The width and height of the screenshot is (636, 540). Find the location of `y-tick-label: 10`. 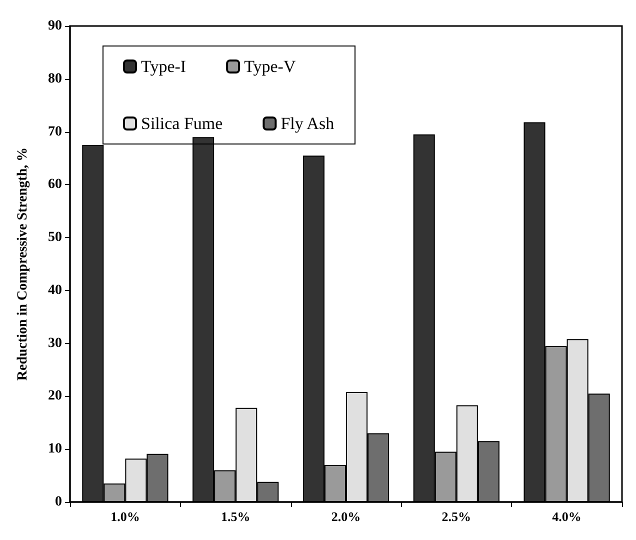

y-tick-label: 10 is located at coordinates (55, 449).